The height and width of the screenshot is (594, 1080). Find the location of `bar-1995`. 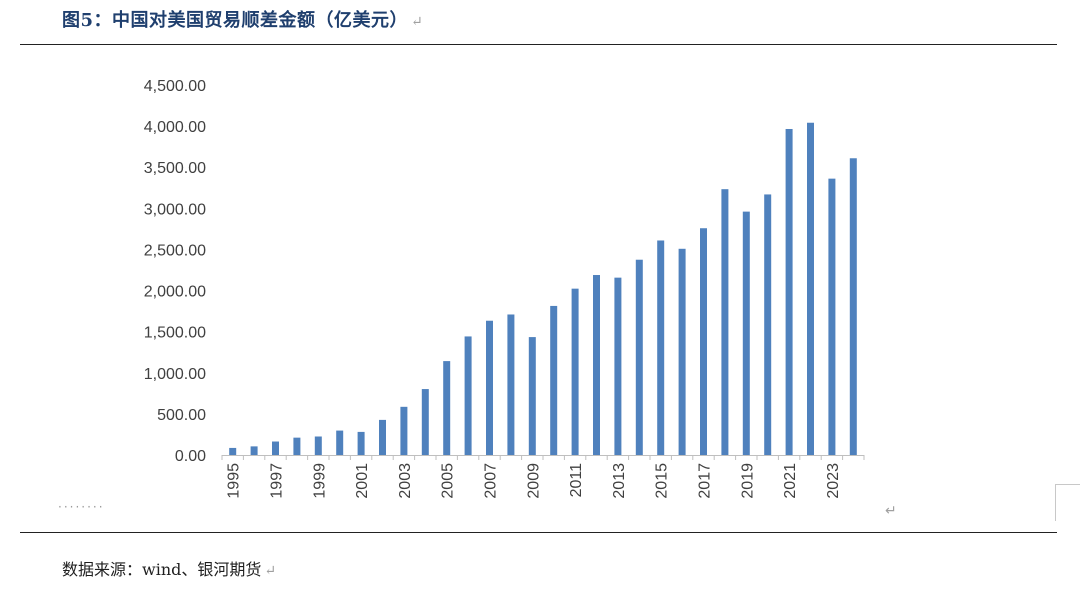

bar-1995 is located at coordinates (233, 451).